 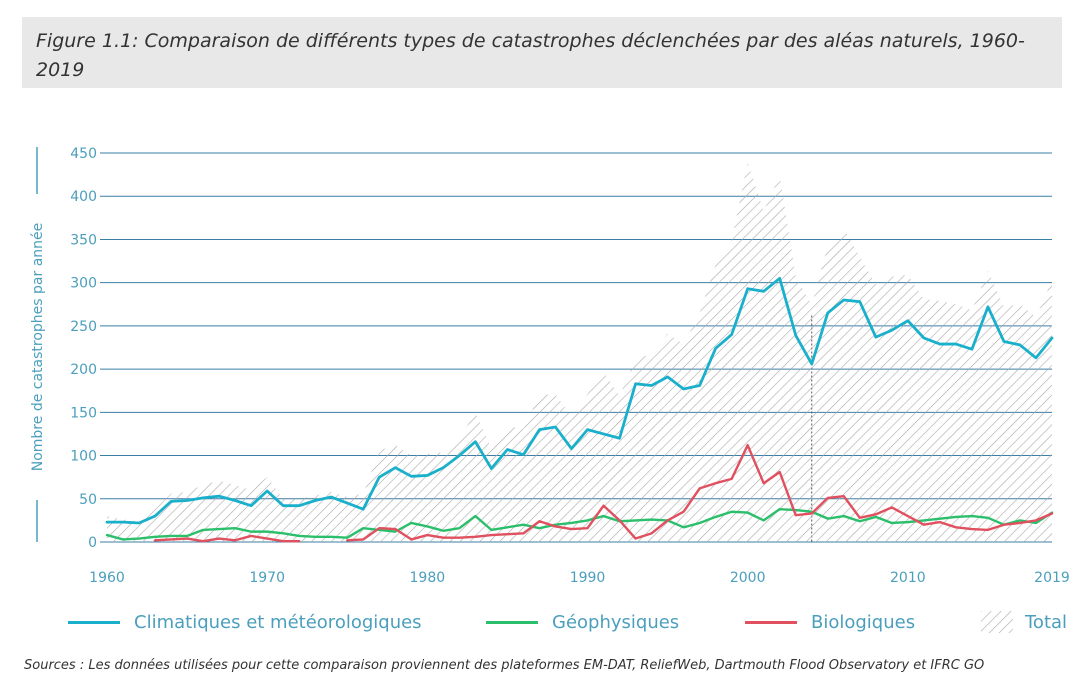 What do you see at coordinates (267, 578) in the screenshot?
I see `x-tick-label: 1970` at bounding box center [267, 578].